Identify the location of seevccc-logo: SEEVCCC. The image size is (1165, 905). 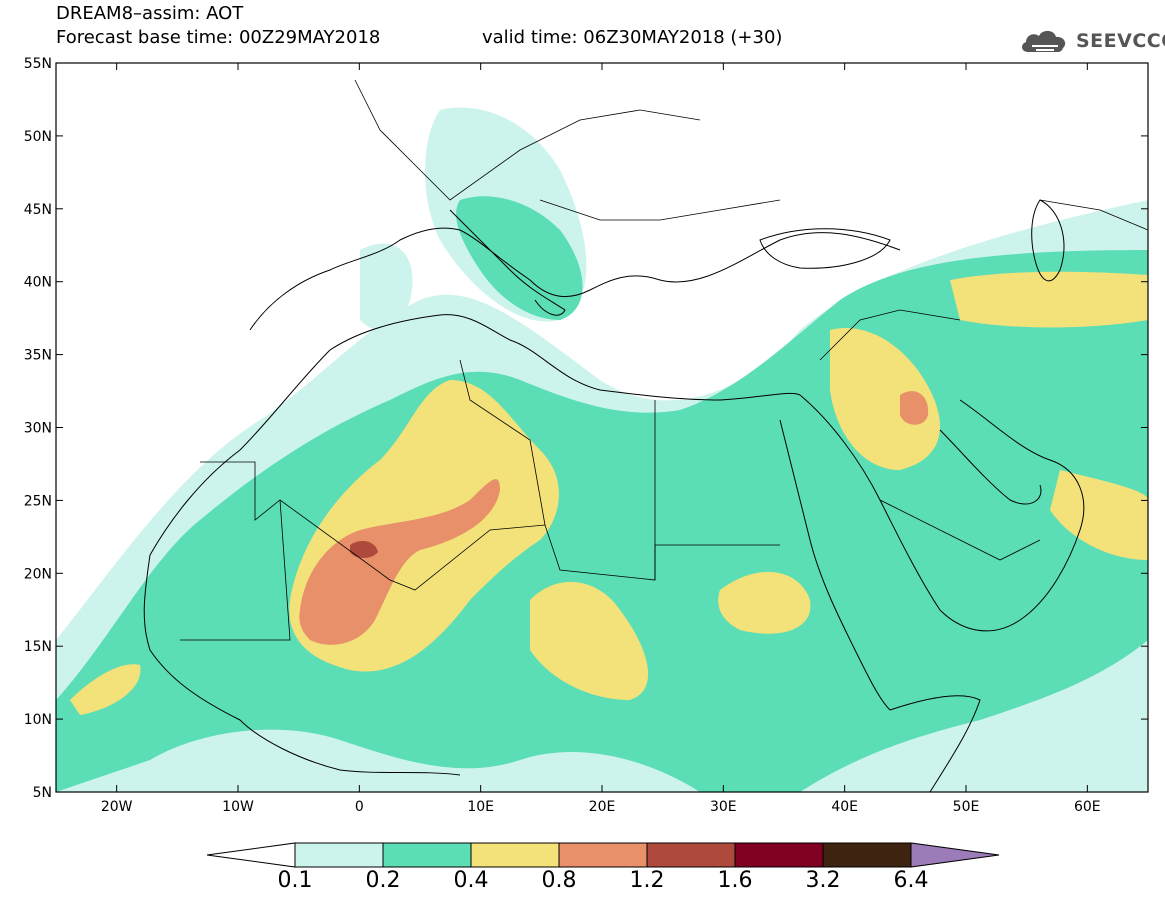
(1091, 41).